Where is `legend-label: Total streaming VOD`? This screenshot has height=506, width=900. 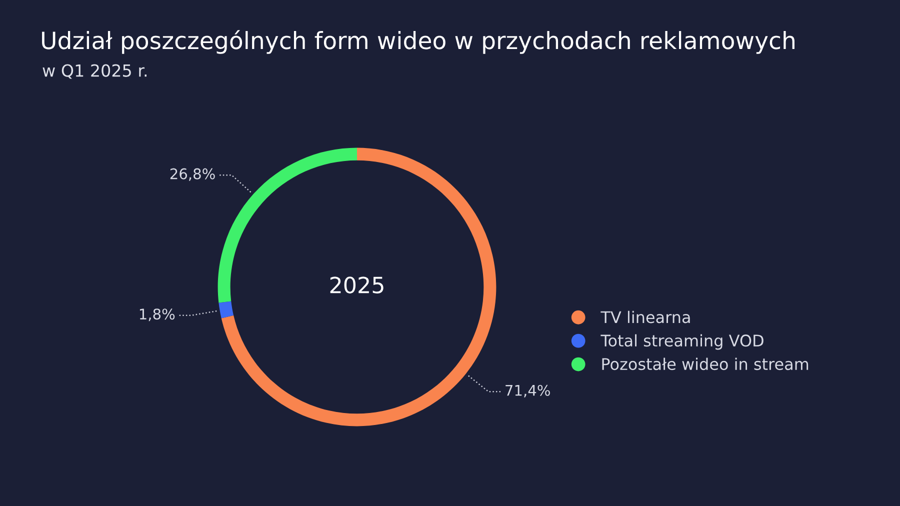
legend-label: Total streaming VOD is located at coordinates (682, 342).